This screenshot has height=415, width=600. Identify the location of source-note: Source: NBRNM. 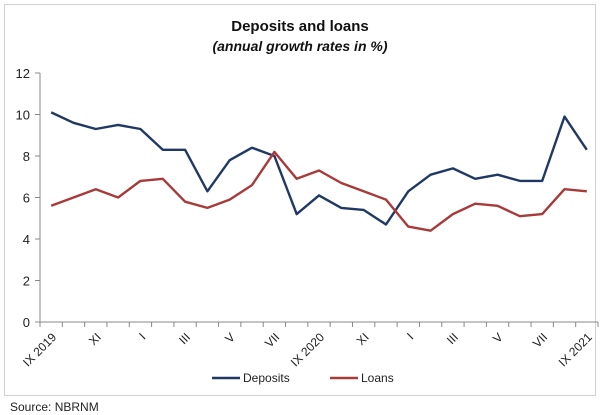
(54, 407).